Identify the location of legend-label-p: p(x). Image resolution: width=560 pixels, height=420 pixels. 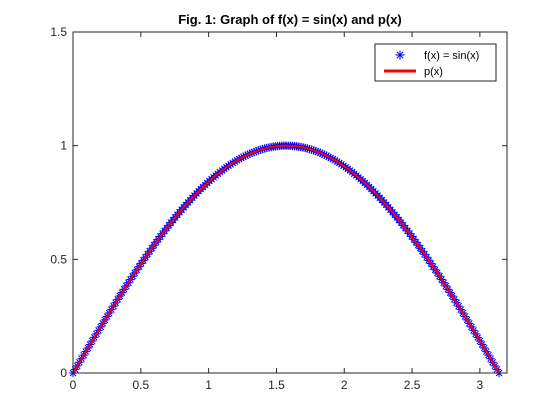
(433, 72).